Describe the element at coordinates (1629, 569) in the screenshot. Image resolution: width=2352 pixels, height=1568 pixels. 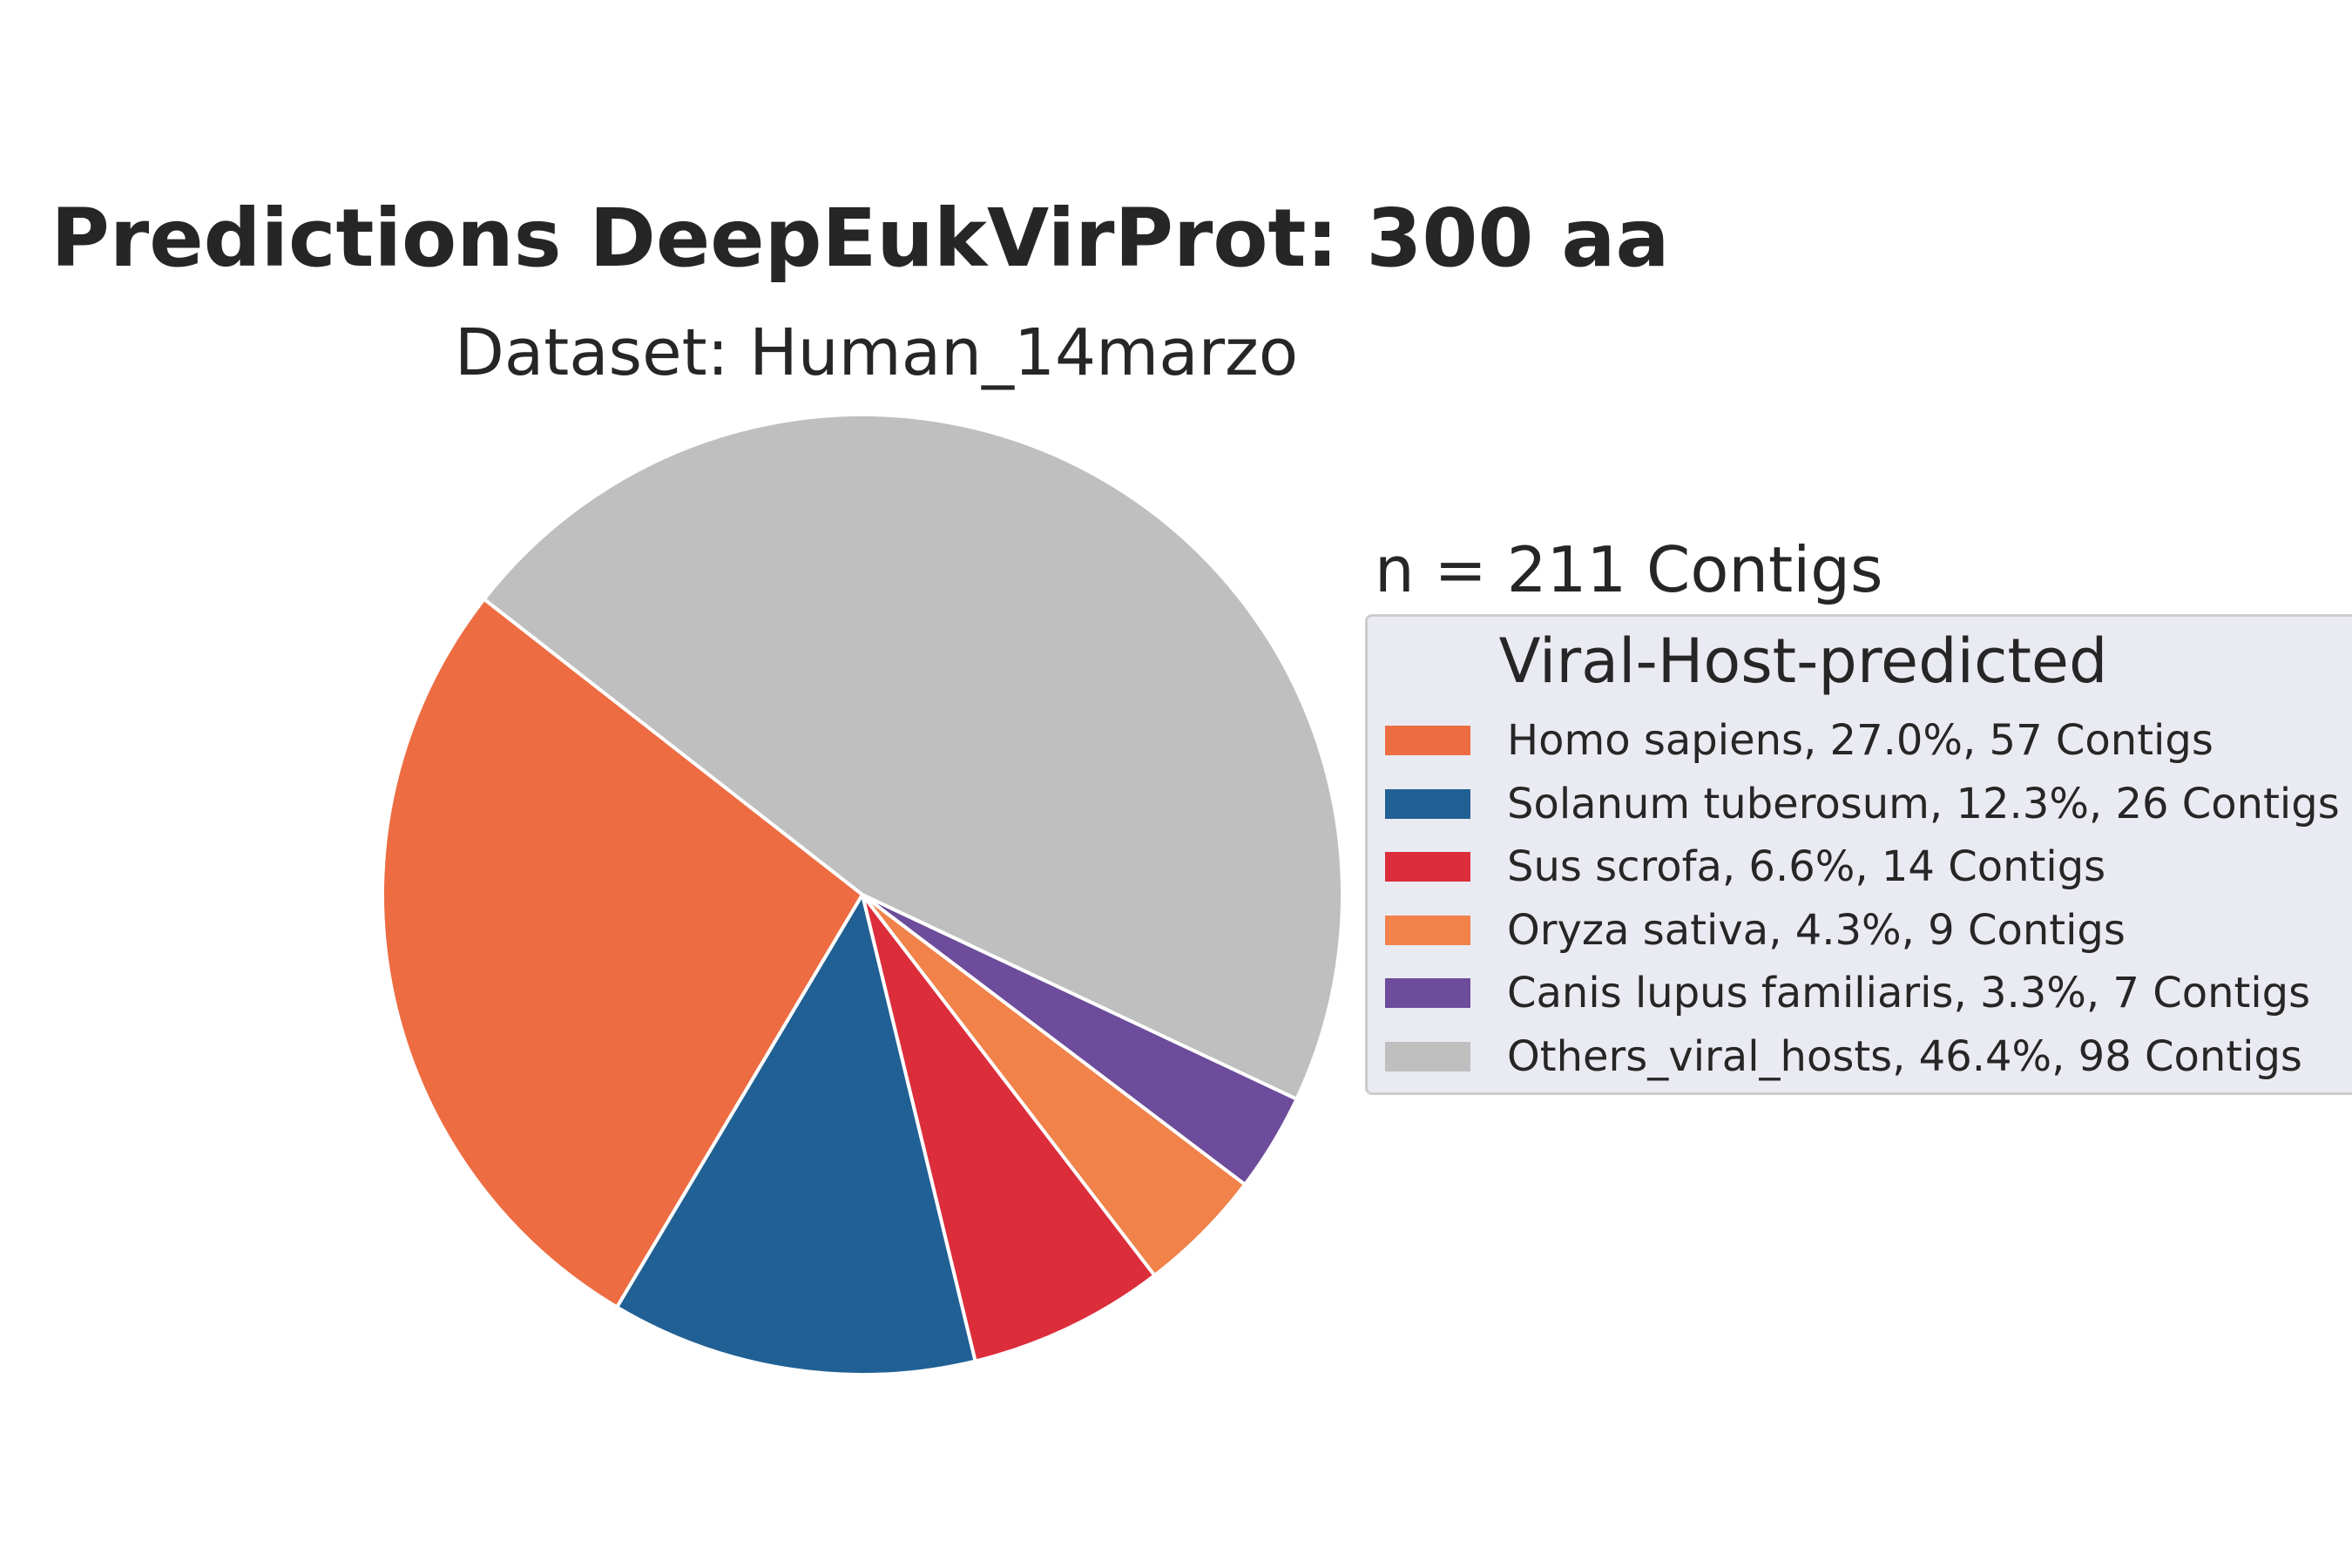
I see `contig-count-annotation: n = 211 Contigs` at that location.